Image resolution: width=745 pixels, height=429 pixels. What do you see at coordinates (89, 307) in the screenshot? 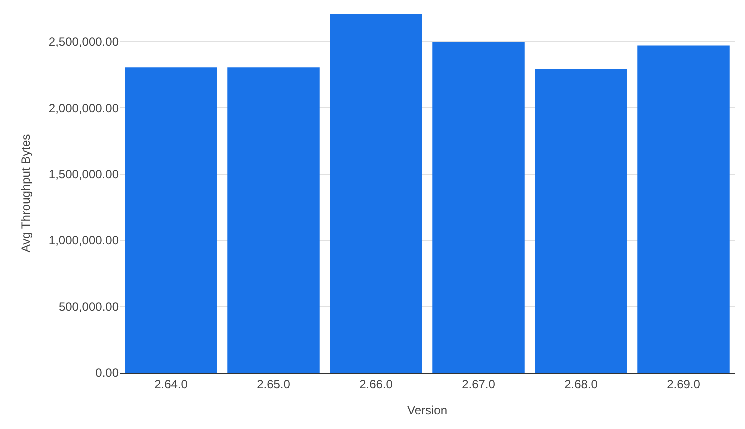
I see `y-tick-label: 500,000.00` at bounding box center [89, 307].